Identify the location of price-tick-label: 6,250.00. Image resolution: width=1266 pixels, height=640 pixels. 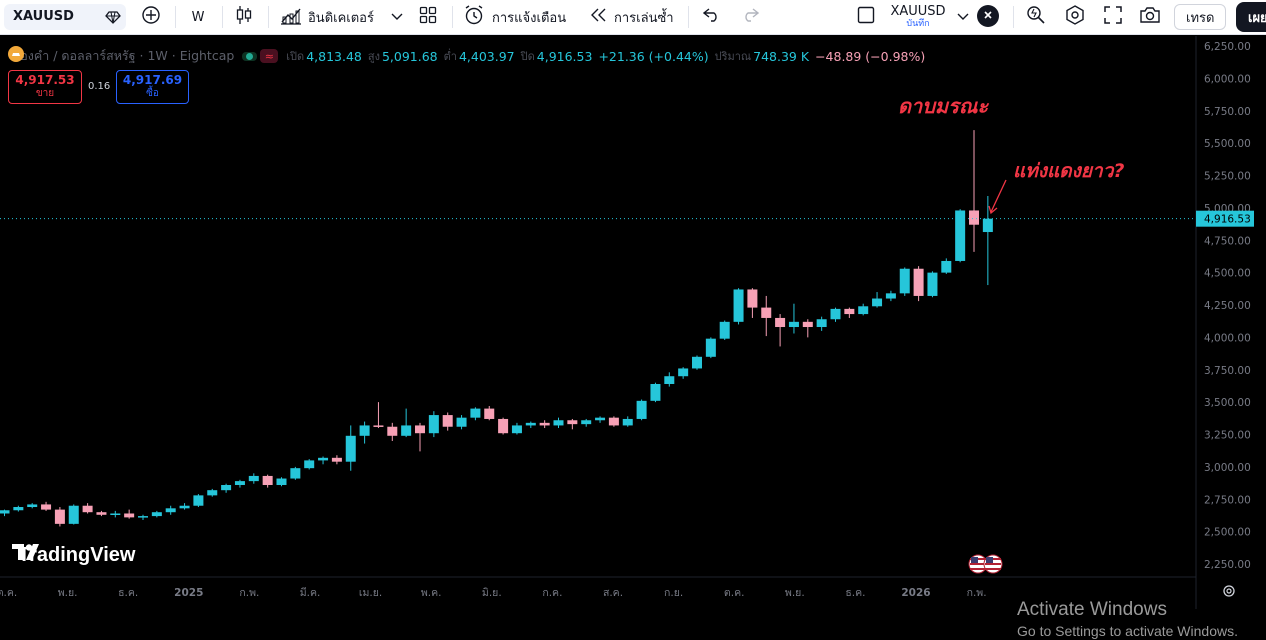
(1227, 47).